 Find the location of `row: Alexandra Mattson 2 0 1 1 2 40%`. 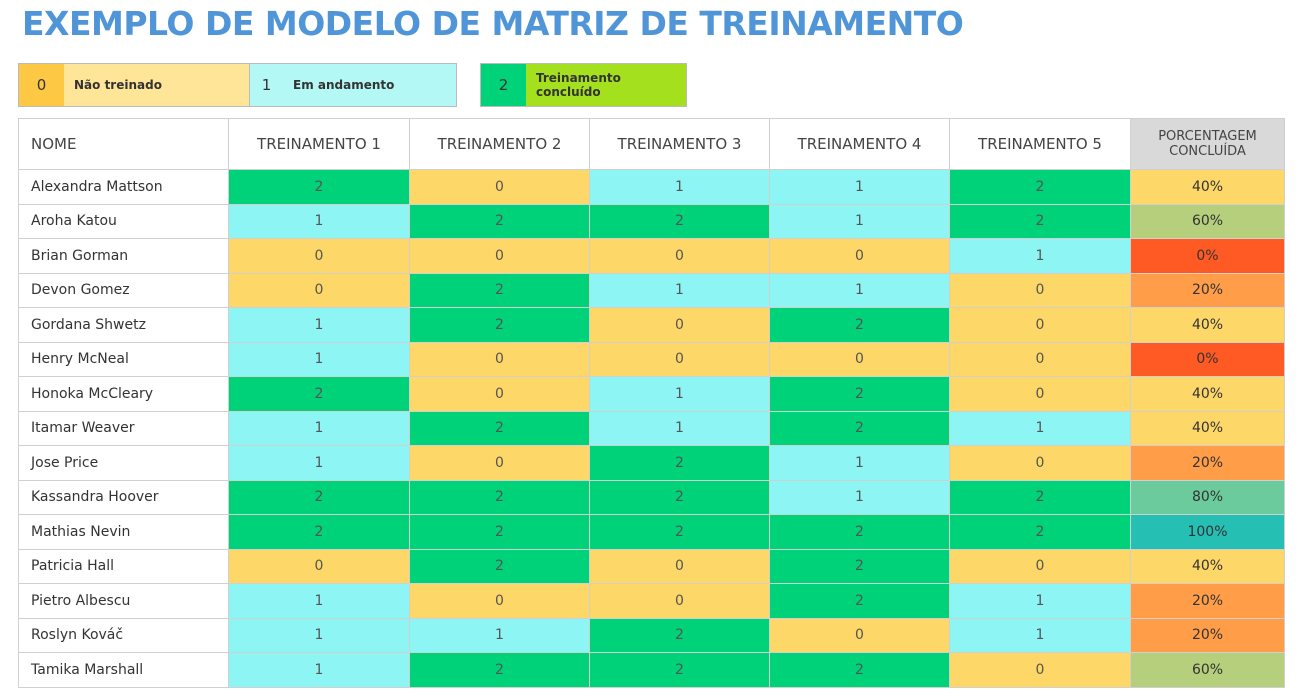

row: Alexandra Mattson 2 0 1 1 2 40% is located at coordinates (651, 187).